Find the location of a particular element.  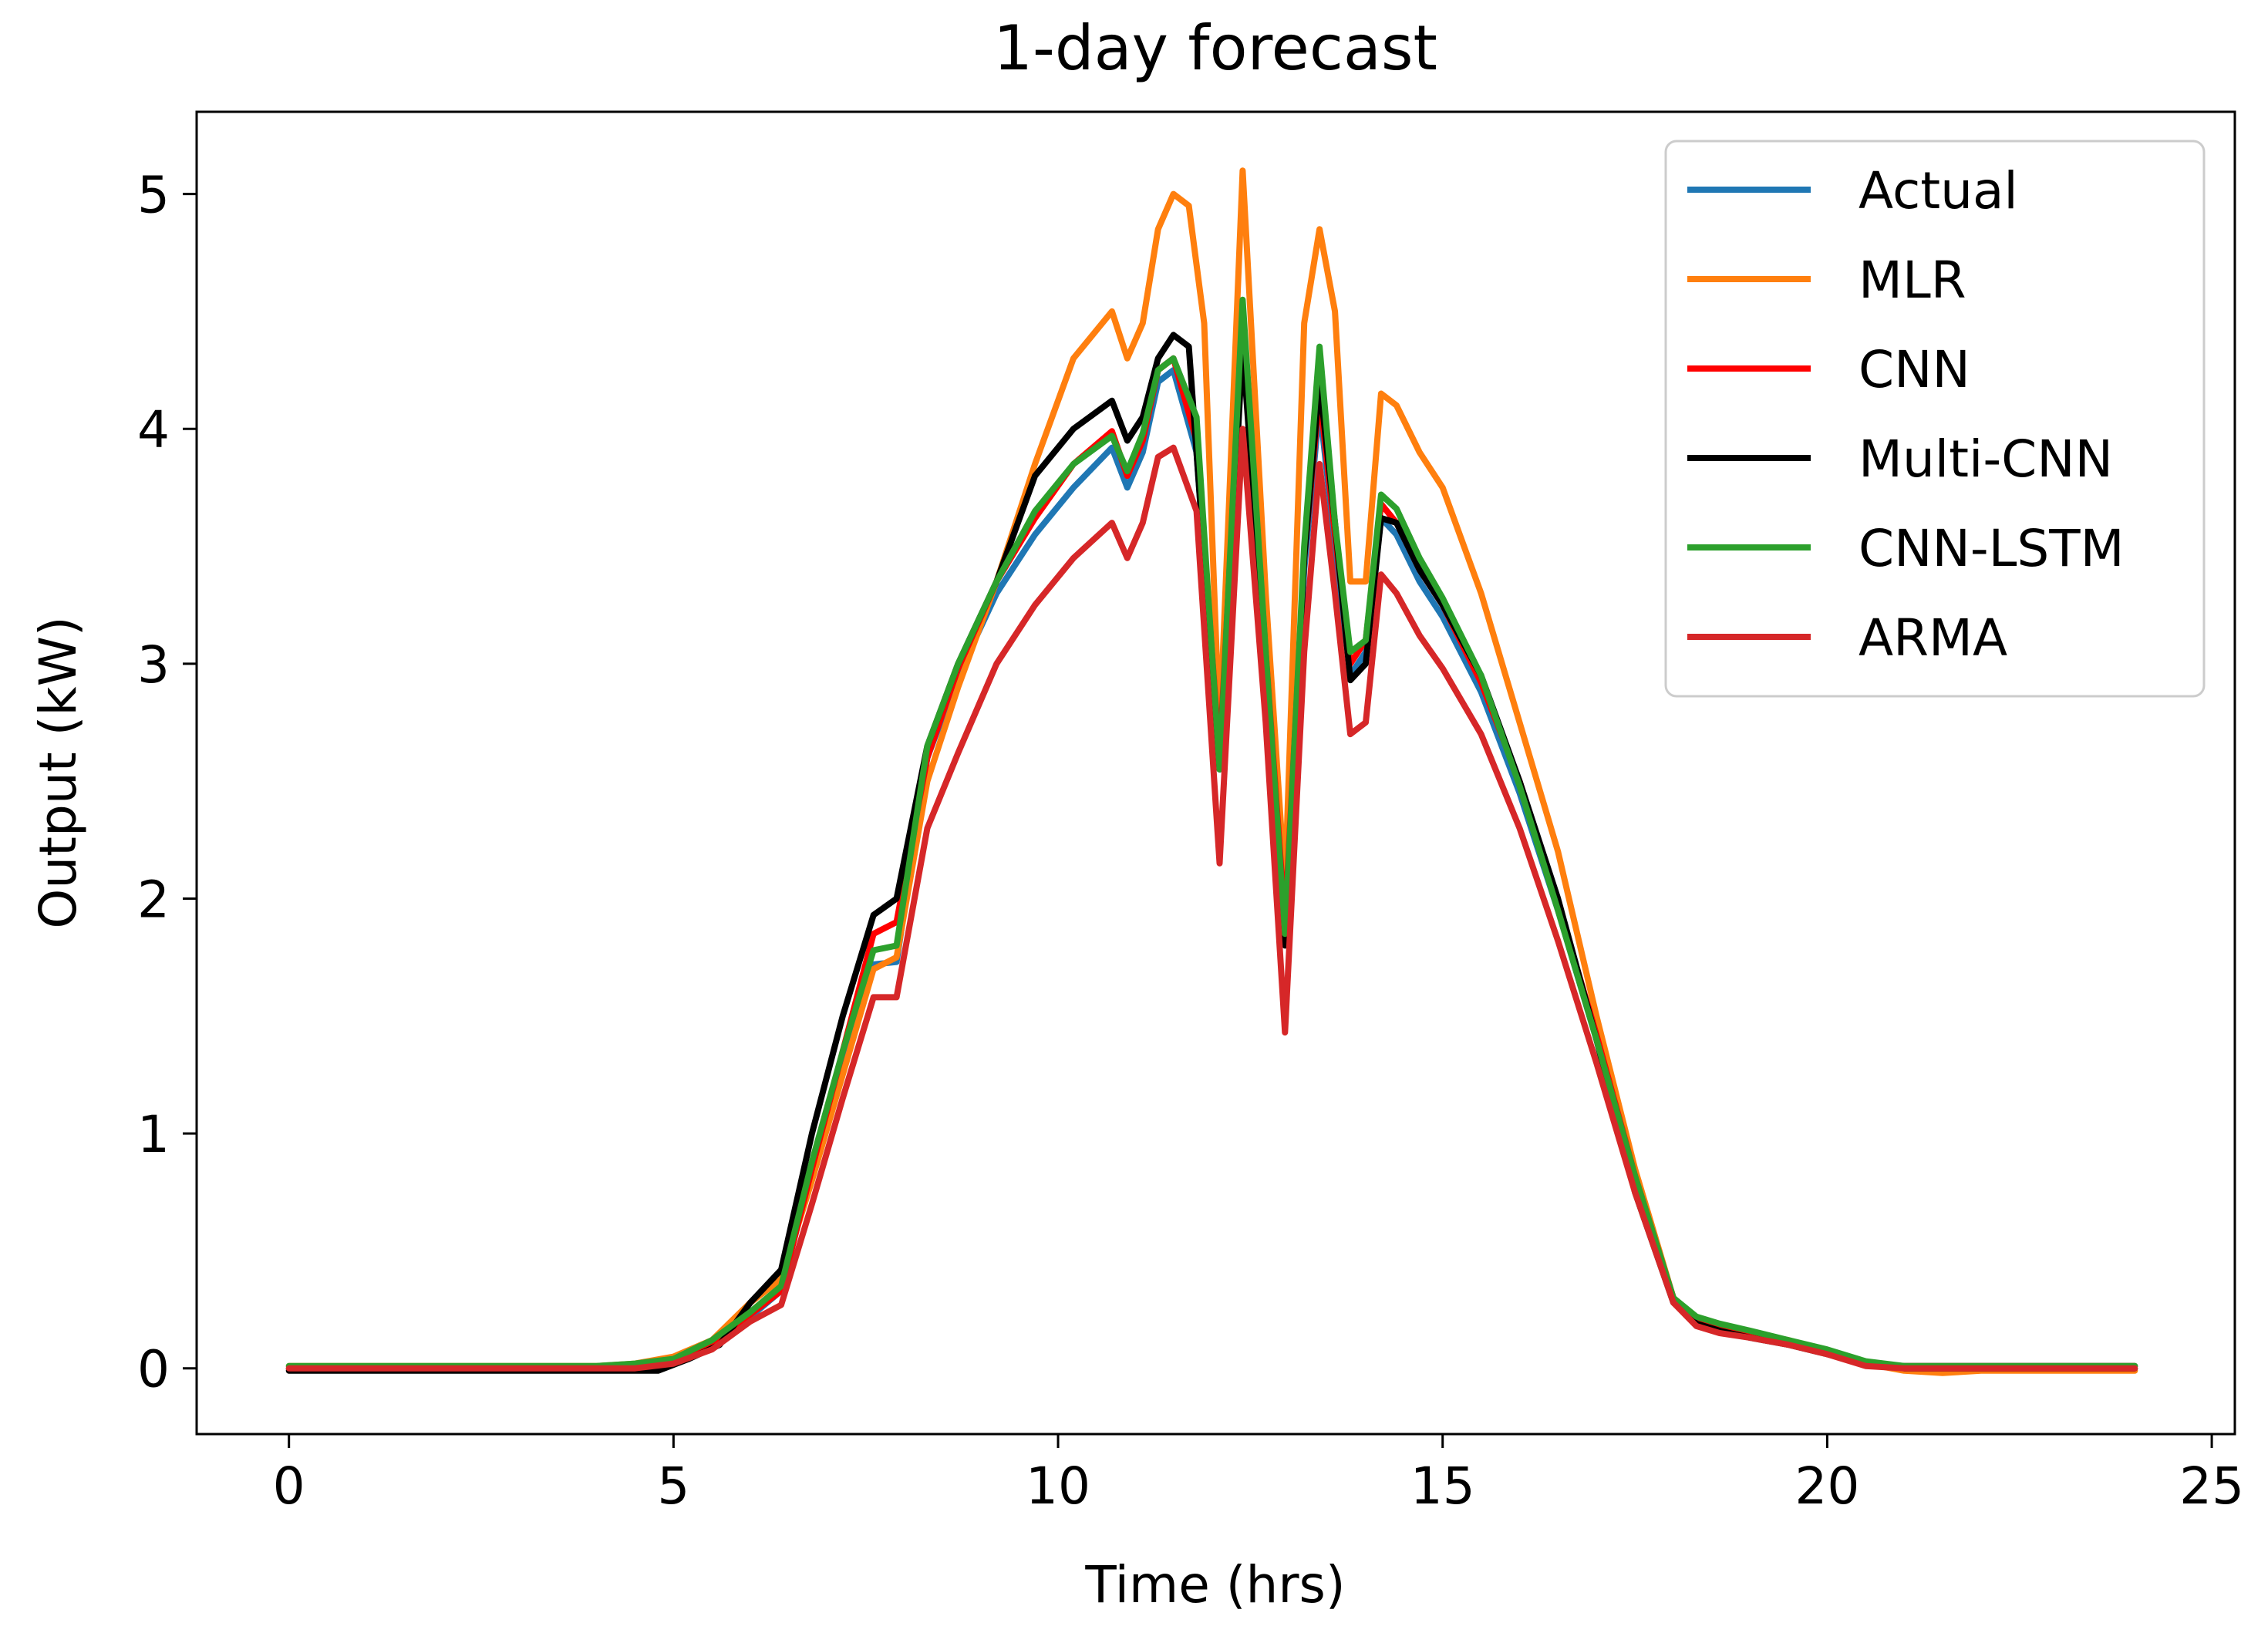

y-tick-label: 3 is located at coordinates (153, 665).